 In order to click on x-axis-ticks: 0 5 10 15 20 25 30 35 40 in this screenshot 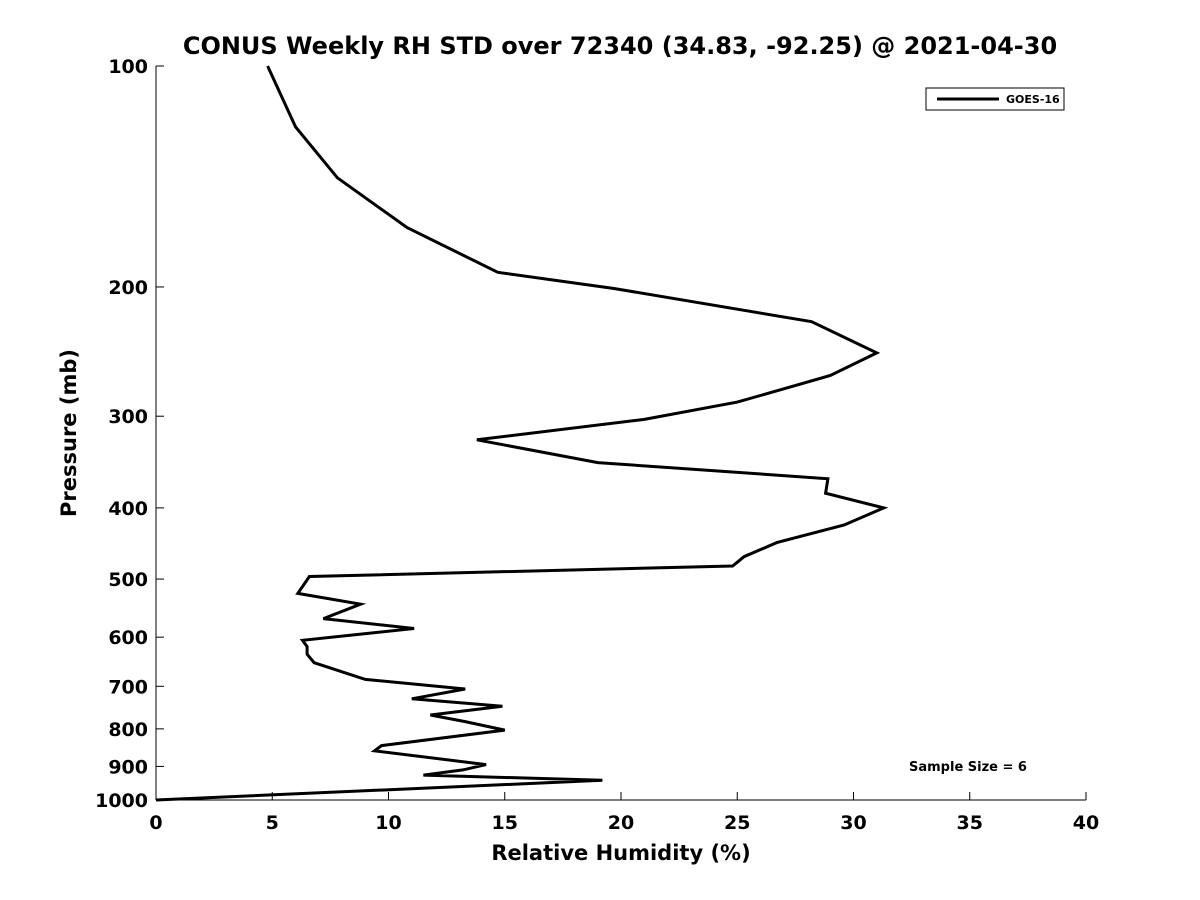, I will do `click(624, 813)`.